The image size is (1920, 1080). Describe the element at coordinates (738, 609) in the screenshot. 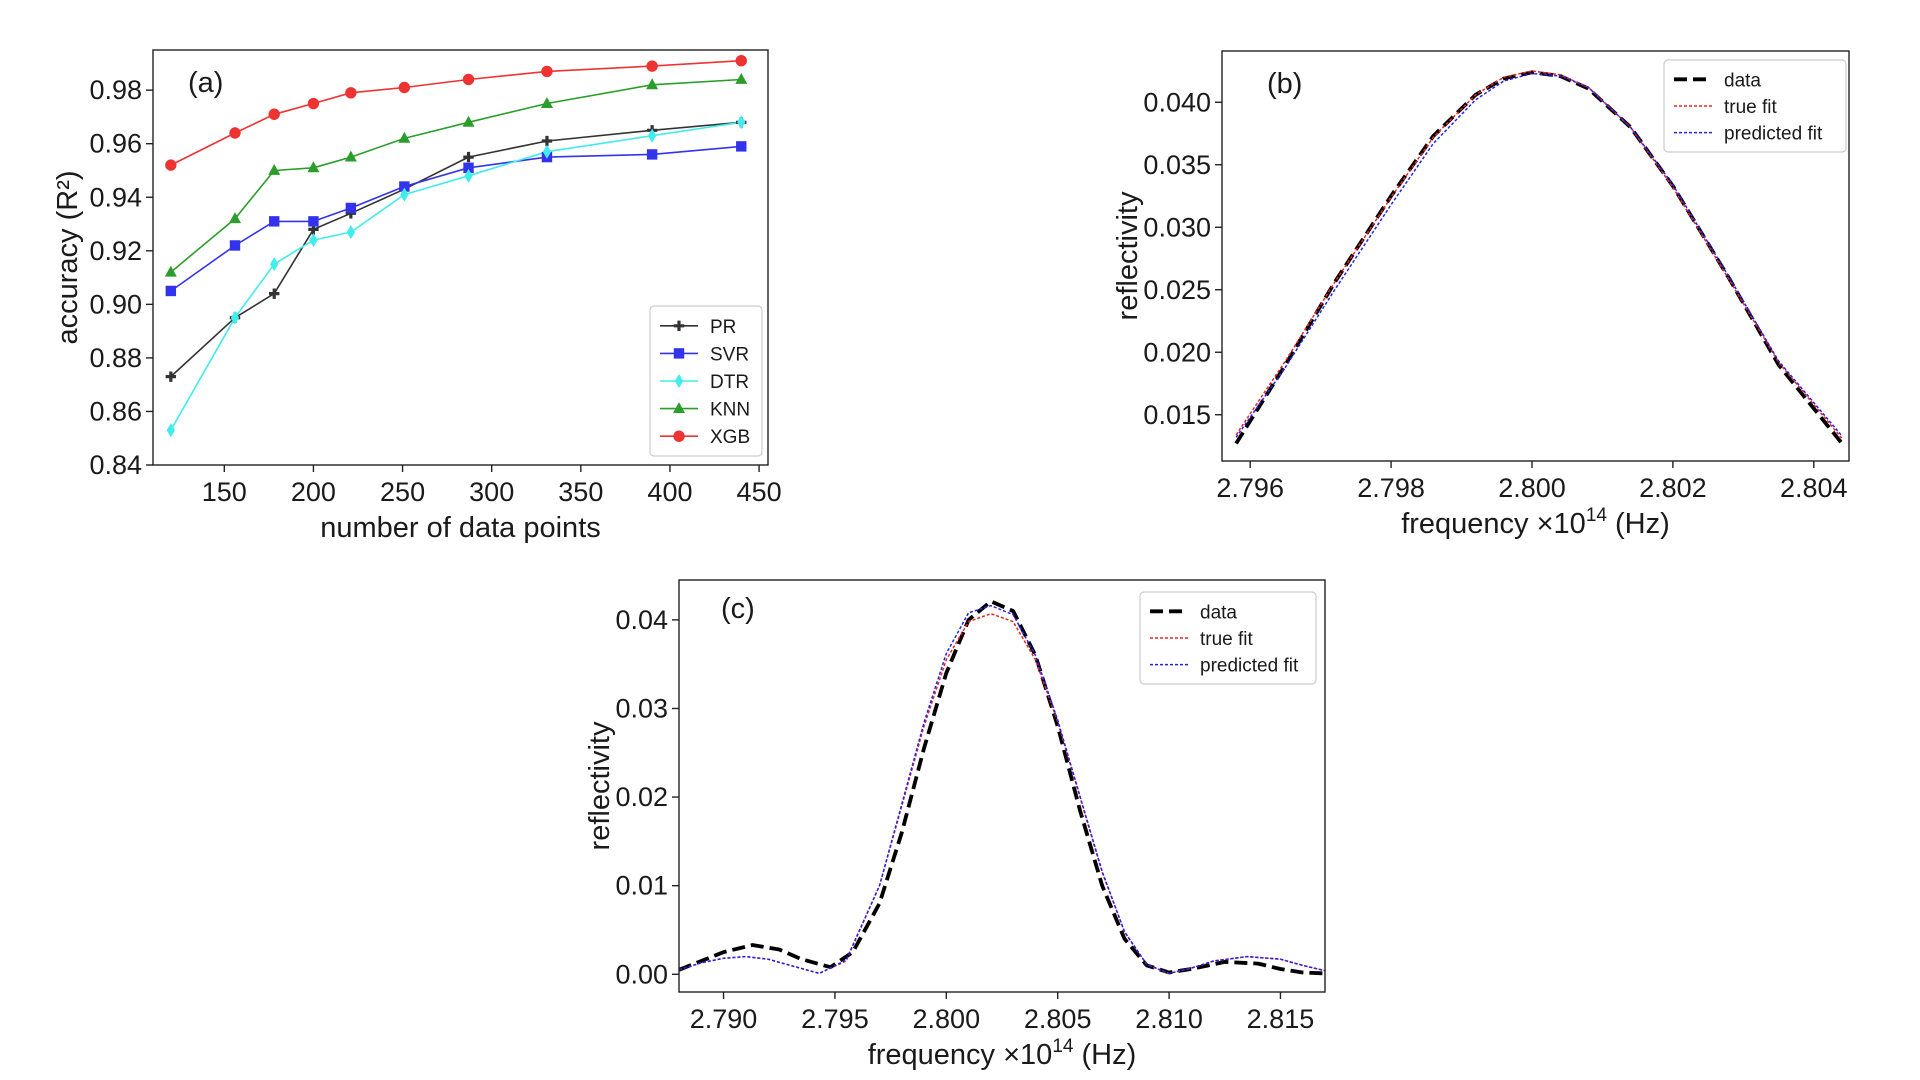

I see `panel-label-c: (c)` at that location.